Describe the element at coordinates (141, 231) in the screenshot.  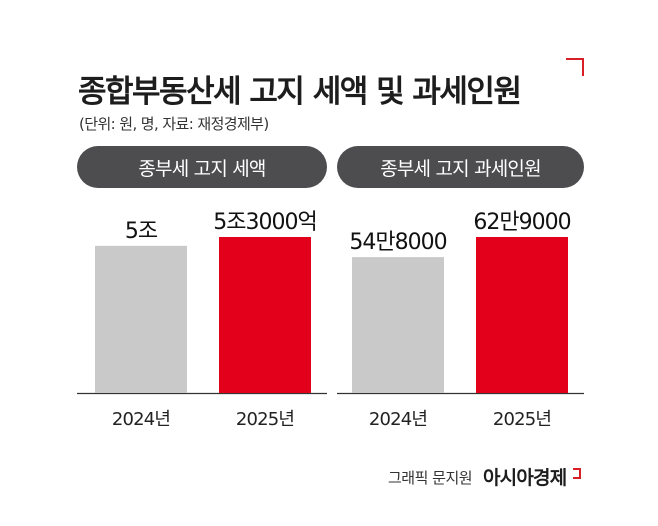
I see `value-label: 5조` at that location.